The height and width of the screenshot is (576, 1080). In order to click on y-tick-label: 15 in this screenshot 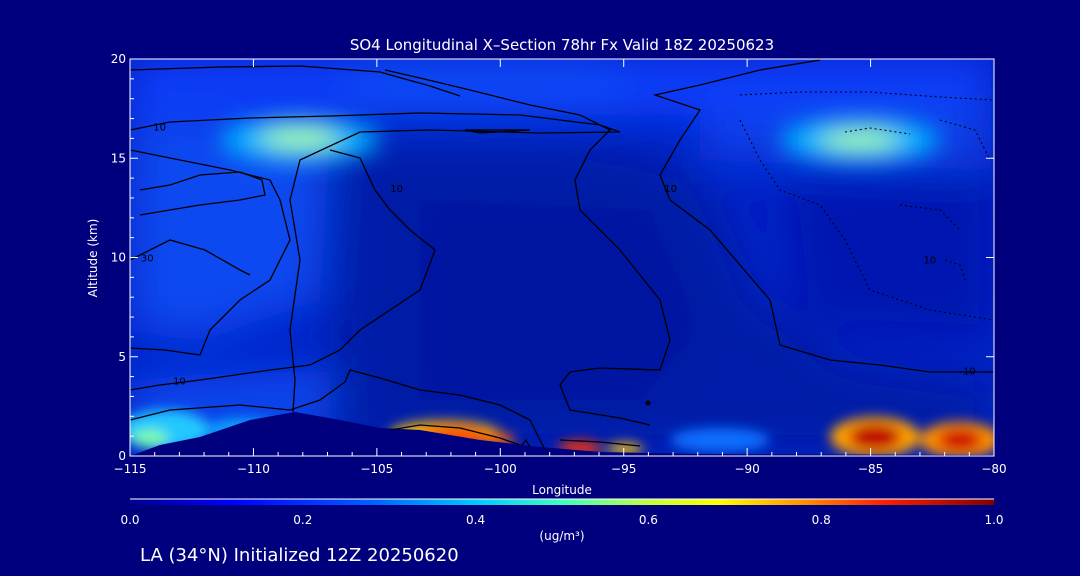, I will do `click(118, 158)`.